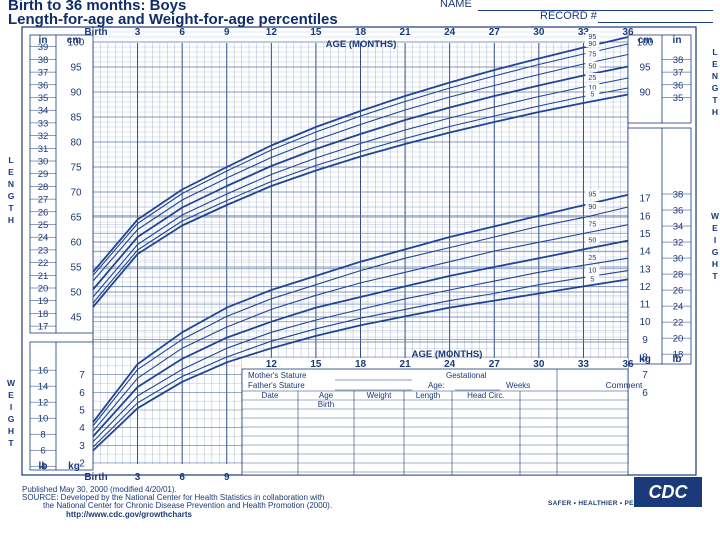 The image size is (720, 540). I want to click on unit-lb-label: lb, so click(43, 466).